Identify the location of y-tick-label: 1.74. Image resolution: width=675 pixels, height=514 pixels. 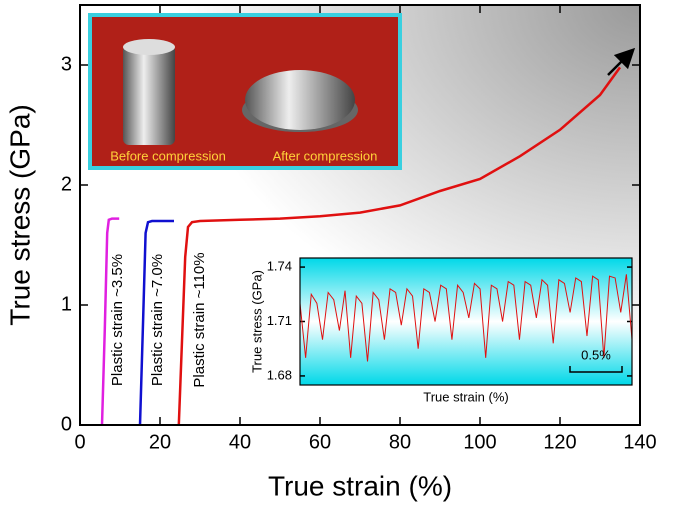
(279, 266).